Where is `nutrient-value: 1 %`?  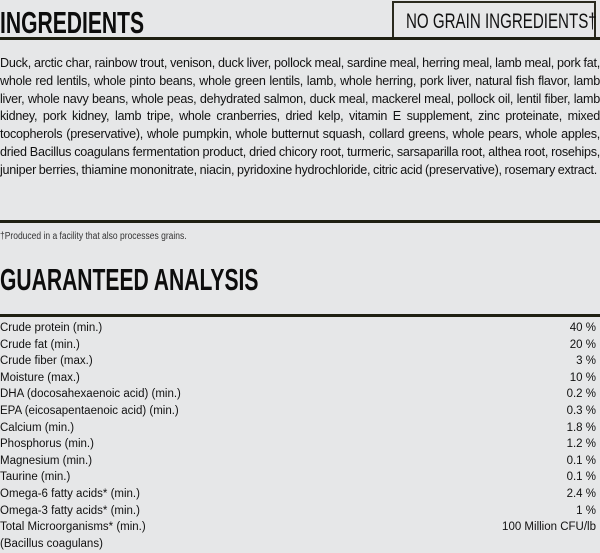 nutrient-value: 1 % is located at coordinates (586, 510).